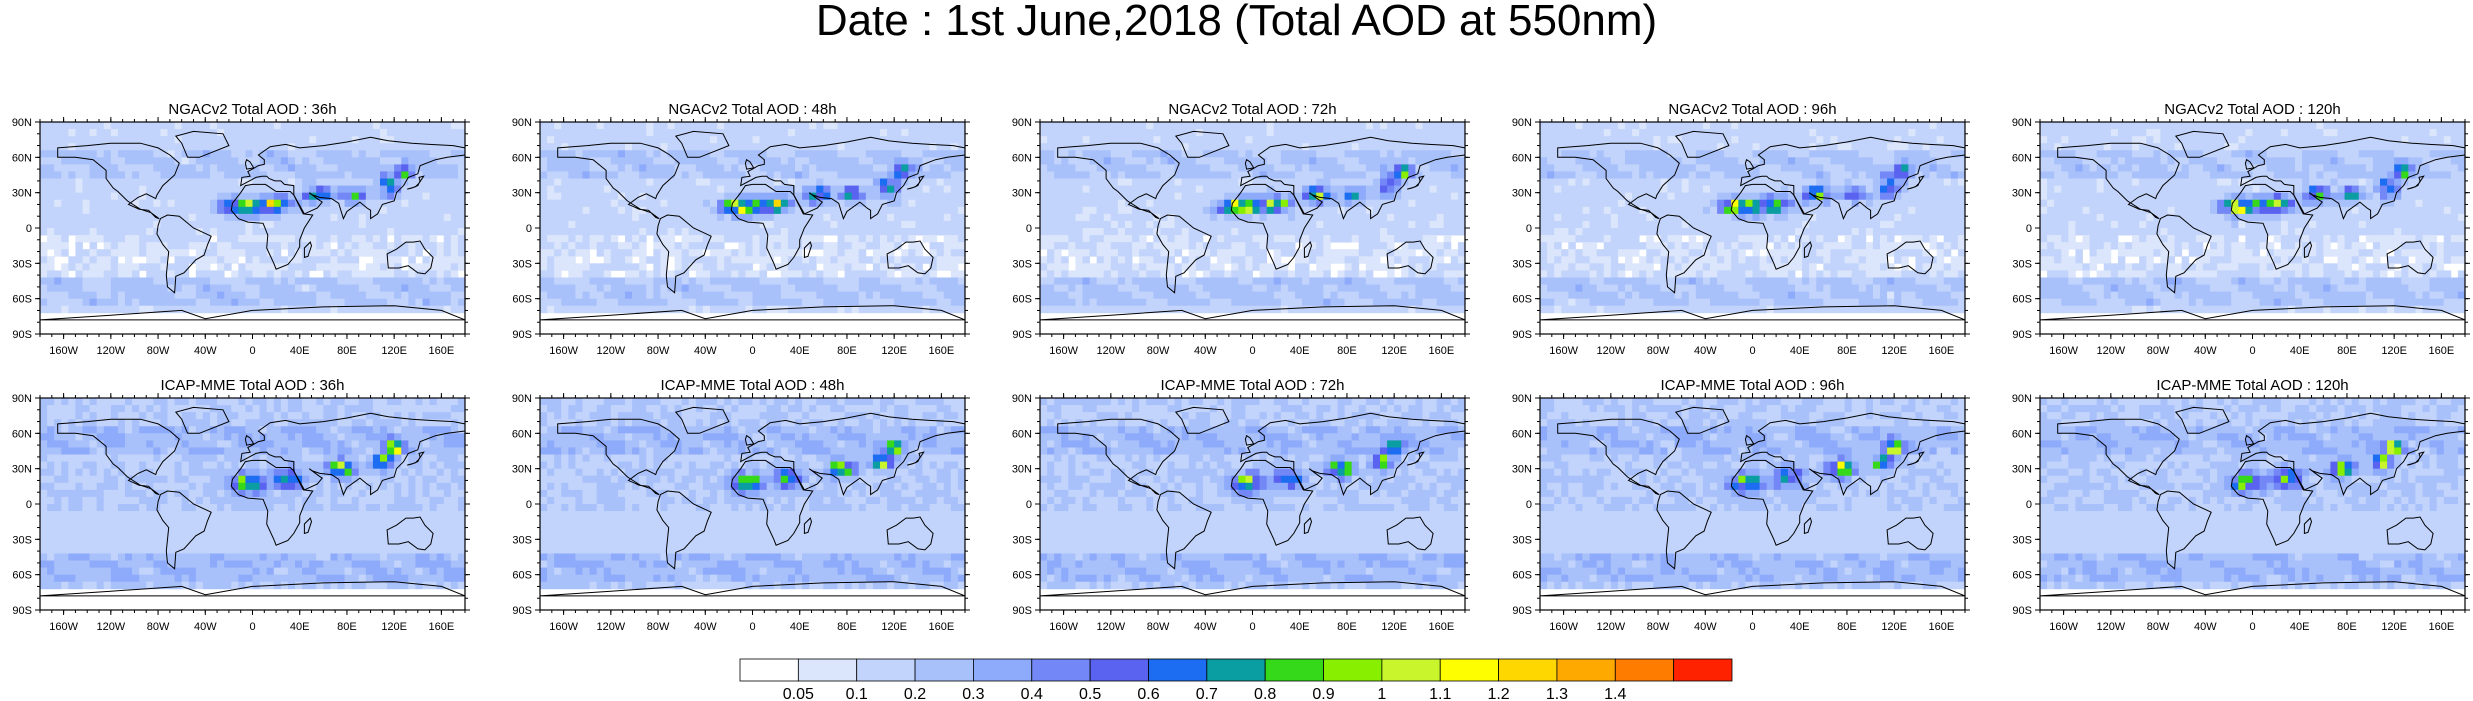 The height and width of the screenshot is (701, 2473). Describe the element at coordinates (1381, 693) in the screenshot. I see `colorbar-label: 1` at that location.